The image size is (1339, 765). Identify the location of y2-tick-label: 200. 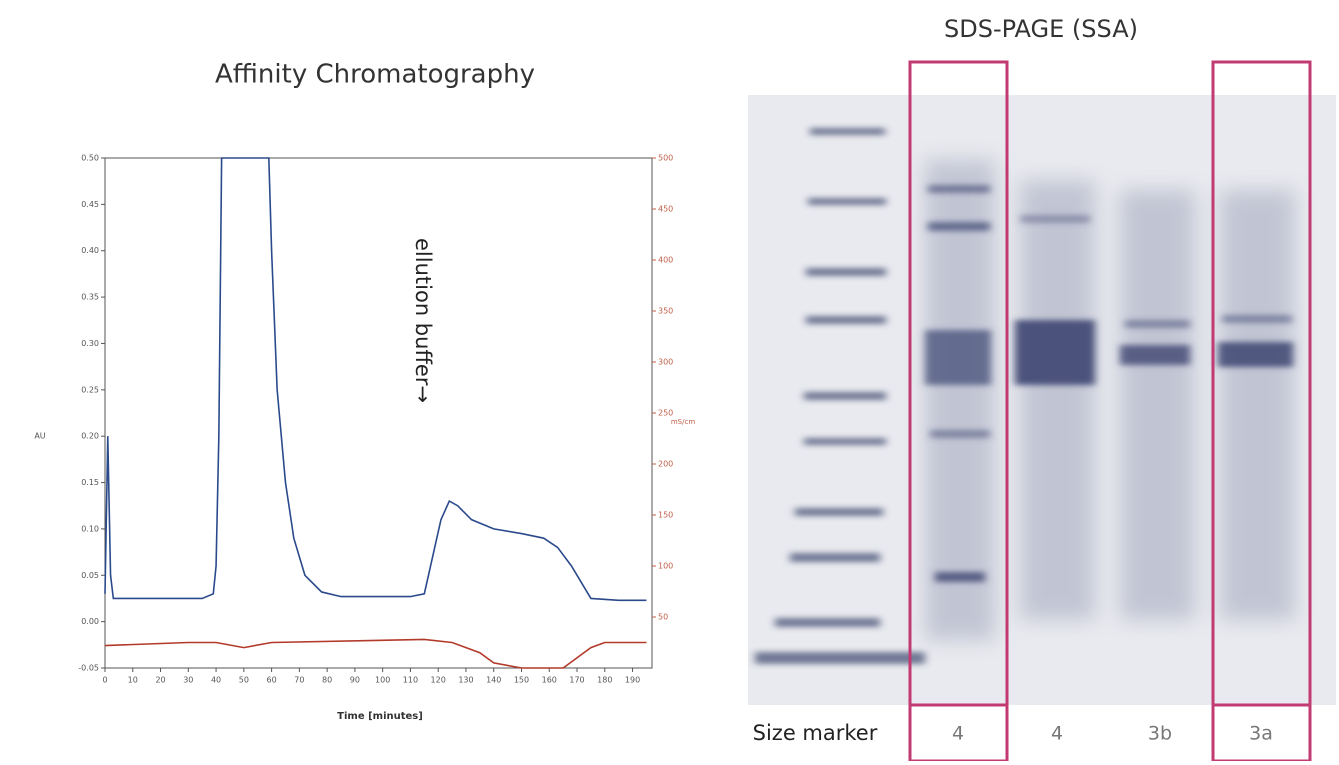
(665, 464).